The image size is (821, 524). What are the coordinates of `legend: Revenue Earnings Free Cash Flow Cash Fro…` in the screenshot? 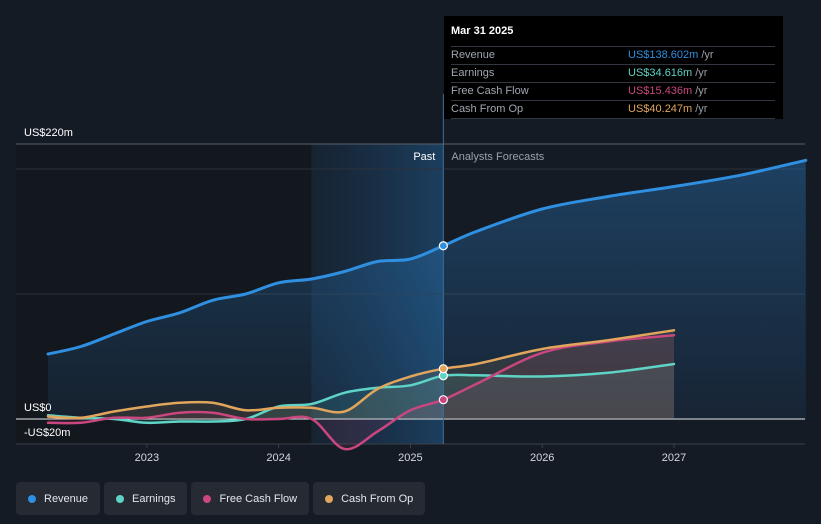 It's located at (221, 498).